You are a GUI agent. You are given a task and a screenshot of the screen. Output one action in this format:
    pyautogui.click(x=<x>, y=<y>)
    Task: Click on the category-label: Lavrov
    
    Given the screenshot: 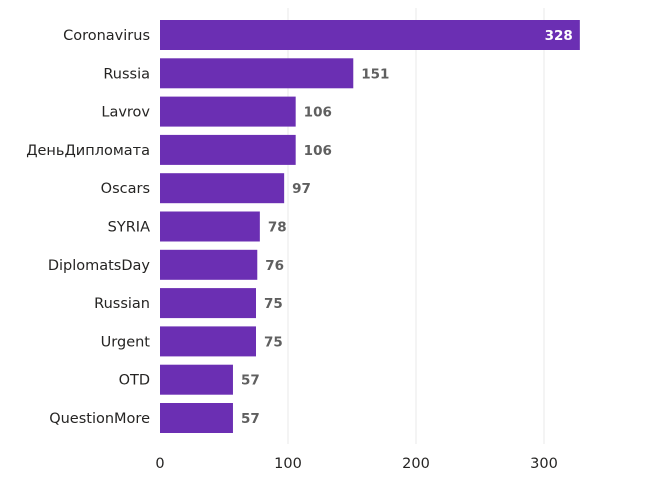 What is the action you would take?
    pyautogui.click(x=125, y=113)
    